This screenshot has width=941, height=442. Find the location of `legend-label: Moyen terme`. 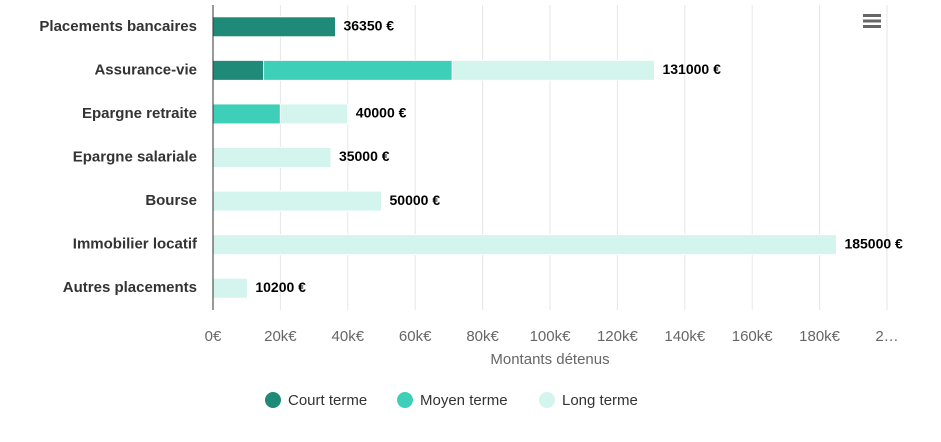

legend-label: Moyen terme is located at coordinates (464, 400).